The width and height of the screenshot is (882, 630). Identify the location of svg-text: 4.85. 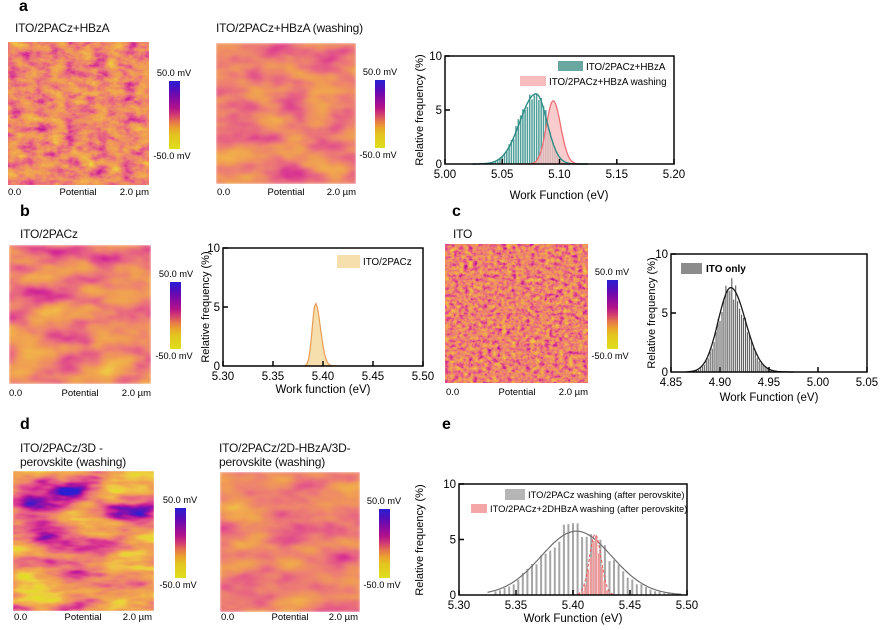
(671, 383).